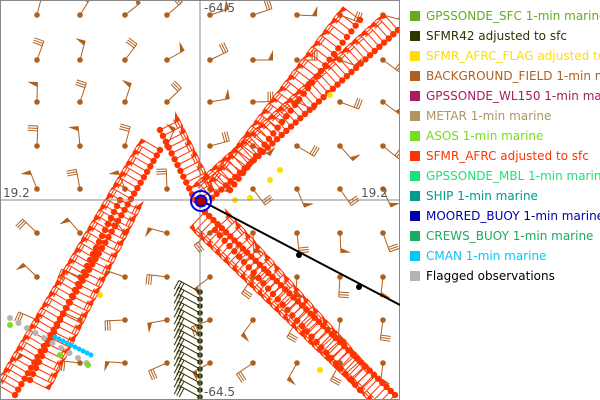 Image resolution: width=600 pixels, height=400 pixels. Describe the element at coordinates (488, 36) in the screenshot. I see `legend-item: SFMR42 adjusted to sfc` at that location.